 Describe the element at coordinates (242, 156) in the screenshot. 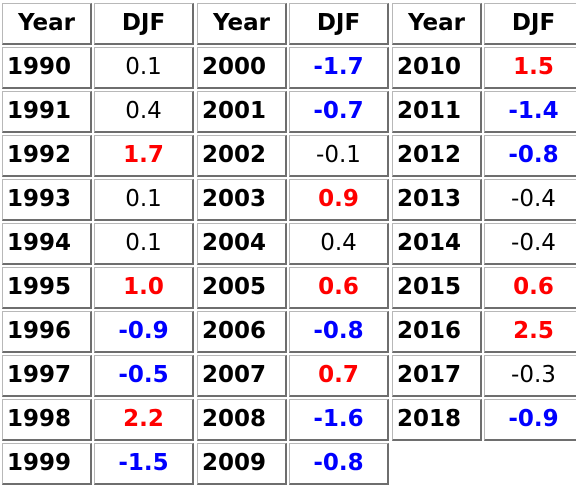

I see `year-cell: 2002` at that location.